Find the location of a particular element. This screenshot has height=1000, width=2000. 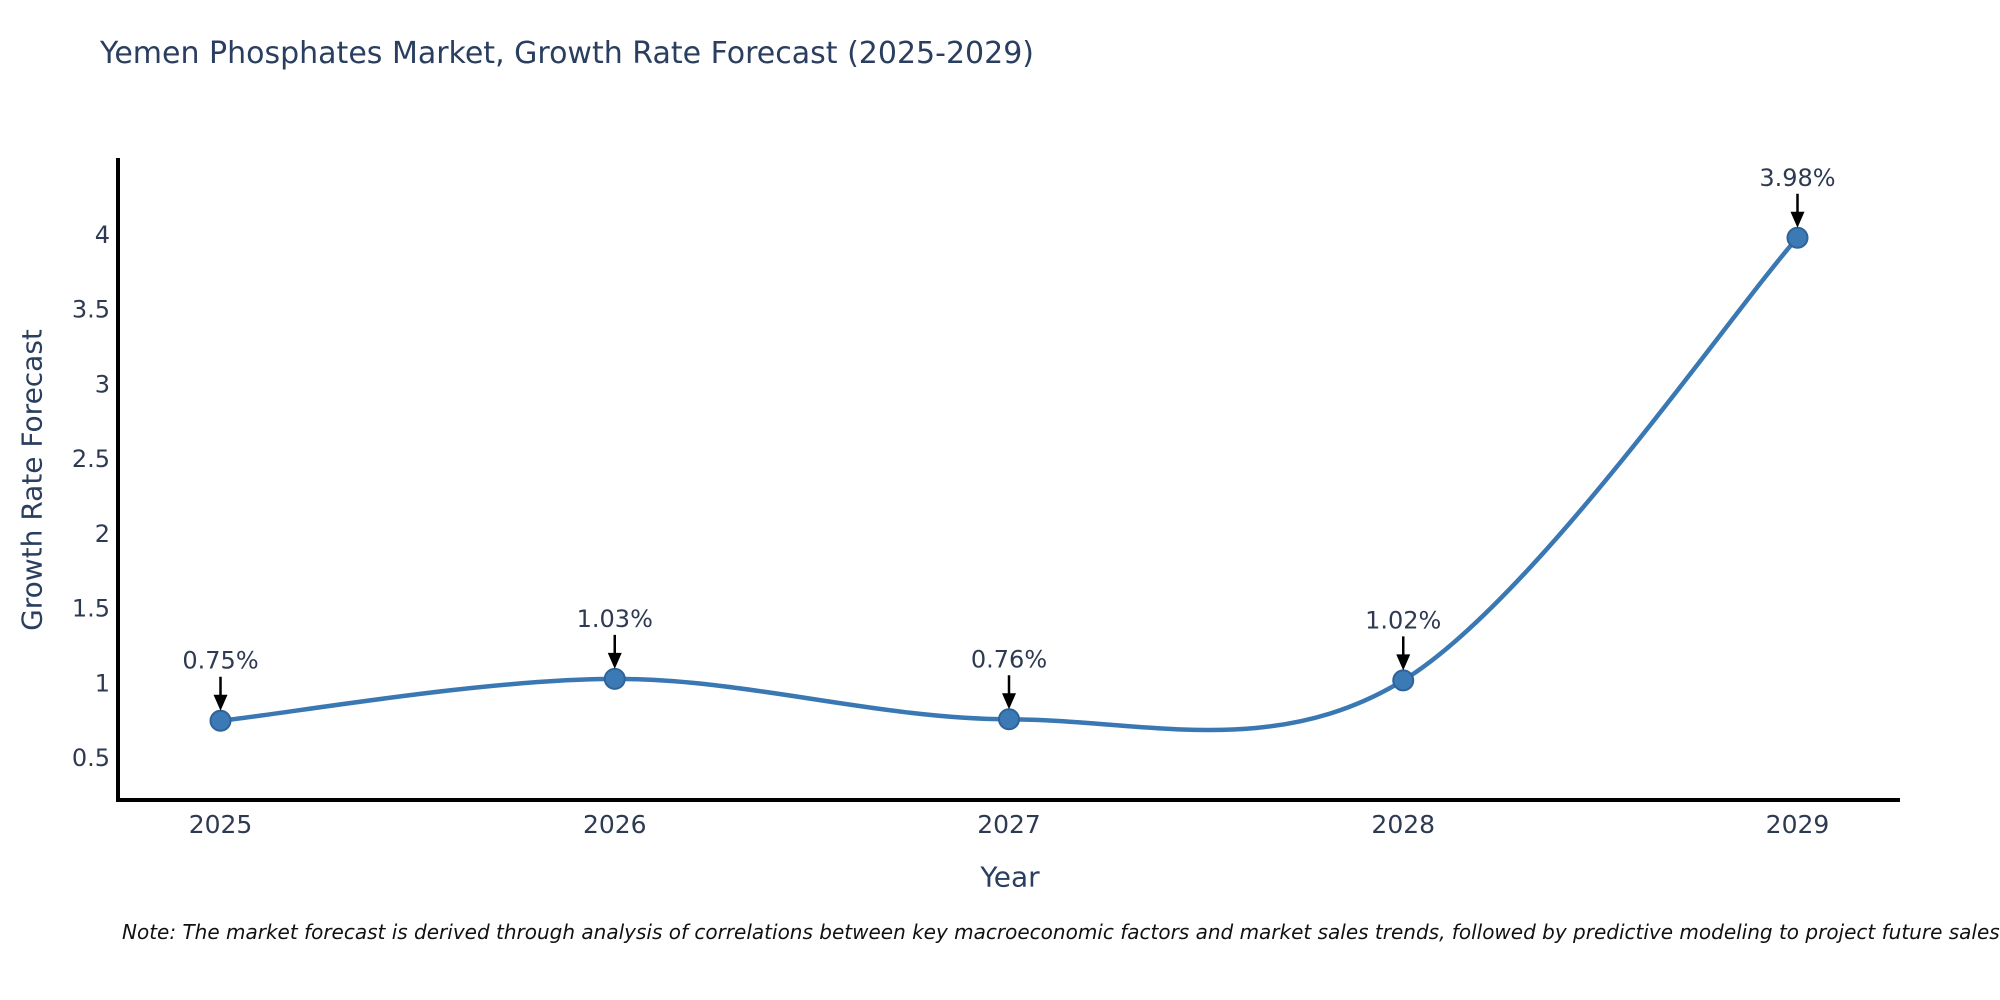

y-tick-label: 1 is located at coordinates (102, 683).